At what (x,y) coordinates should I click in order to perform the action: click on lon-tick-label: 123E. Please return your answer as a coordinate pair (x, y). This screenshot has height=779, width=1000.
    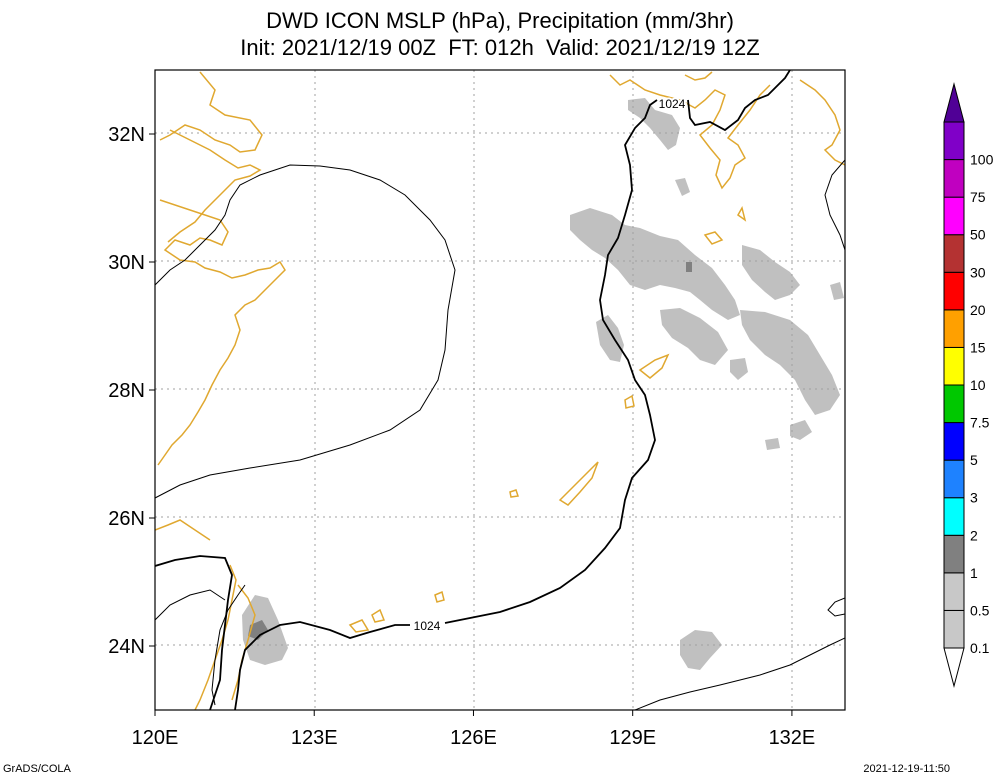
    Looking at the image, I should click on (314, 738).